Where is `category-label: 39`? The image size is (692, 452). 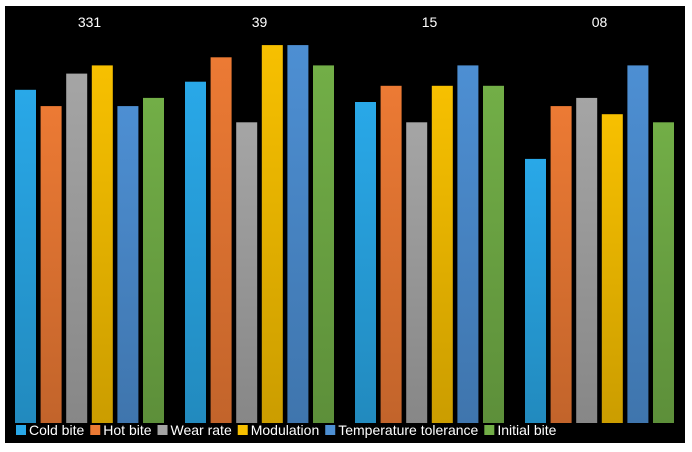
category-label: 39 is located at coordinates (260, 22).